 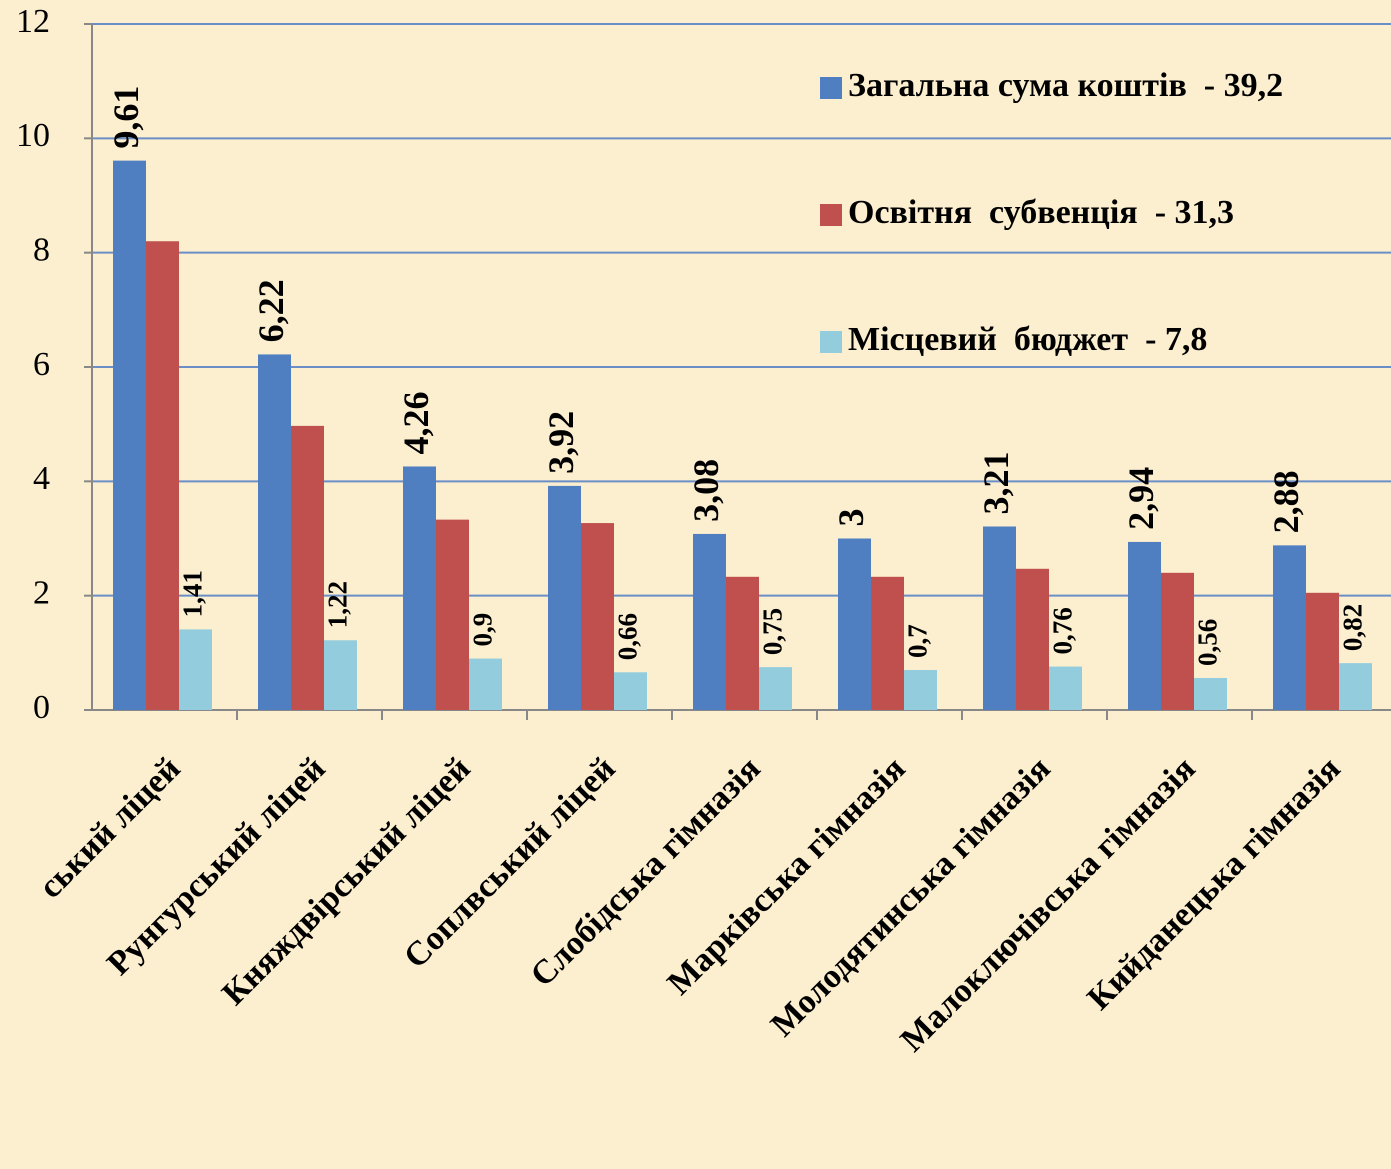 I want to click on data-label: 3,21, so click(x=996, y=482).